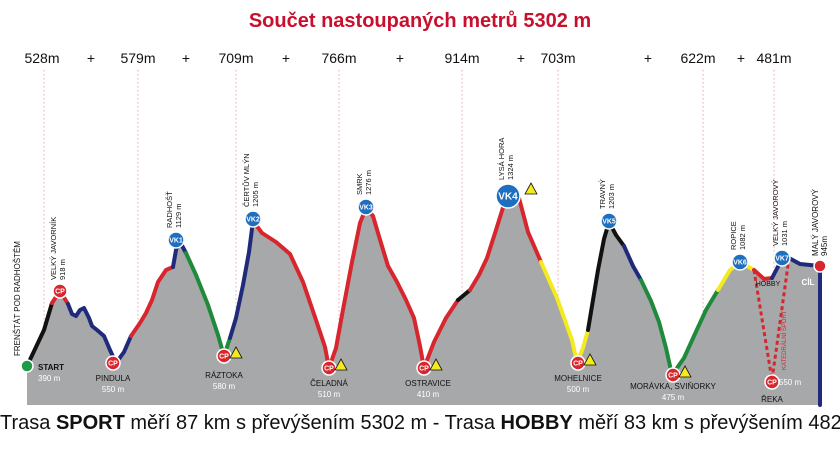 The width and height of the screenshot is (840, 451). What do you see at coordinates (338, 58) in the screenshot?
I see `climb-value-4: 766m` at bounding box center [338, 58].